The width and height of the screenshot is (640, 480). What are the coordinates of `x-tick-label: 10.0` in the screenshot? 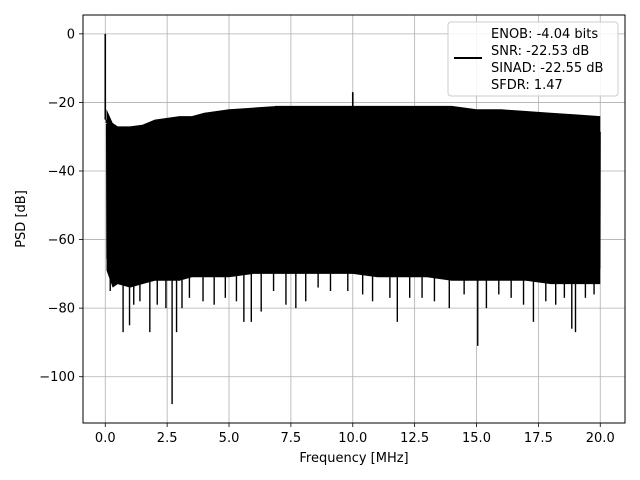 It's located at (352, 438).